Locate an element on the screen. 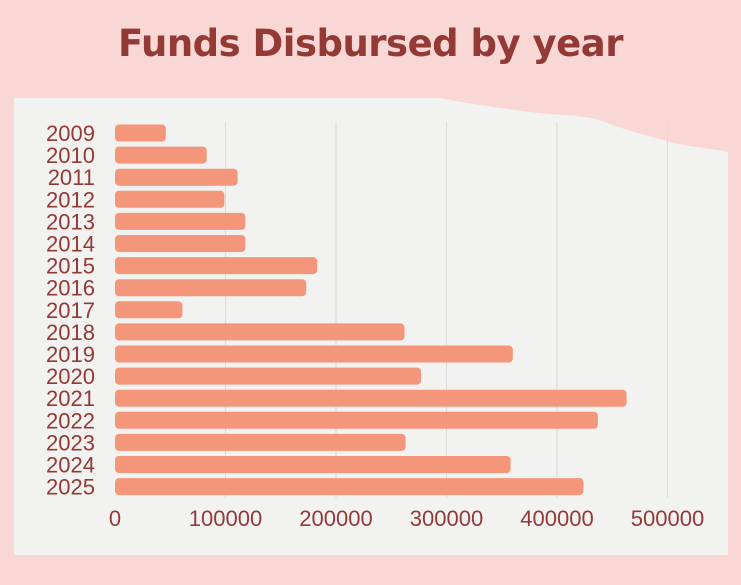 The width and height of the screenshot is (741, 585). y-tick-label: 2024 is located at coordinates (70, 465).